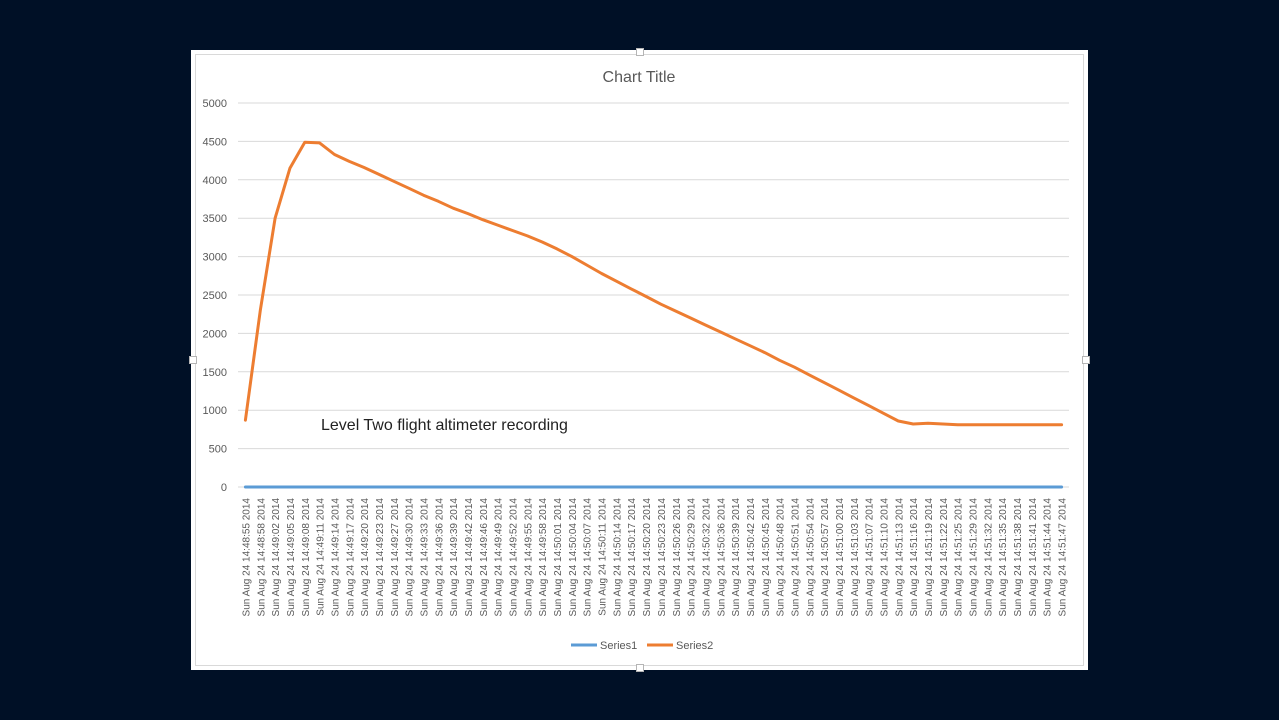 This screenshot has height=720, width=1279. Describe the element at coordinates (276, 557) in the screenshot. I see `x-tick-label: Sun Aug 24 14:49:02 2014` at that location.